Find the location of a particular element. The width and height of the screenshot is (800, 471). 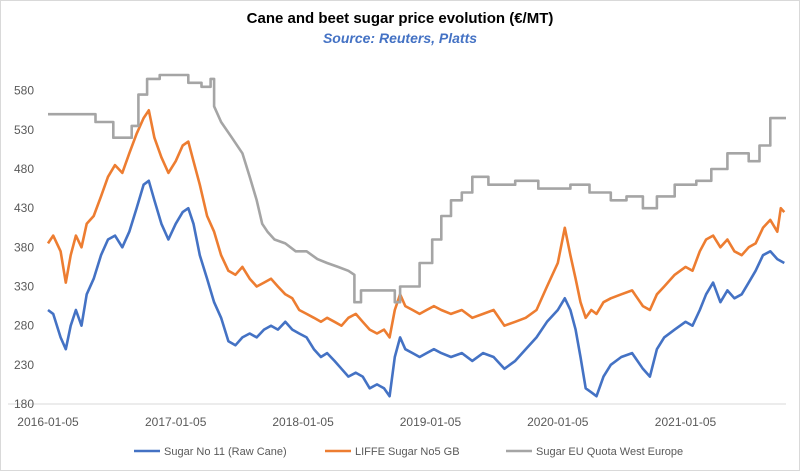

y-tick-label: 230 is located at coordinates (24, 365).